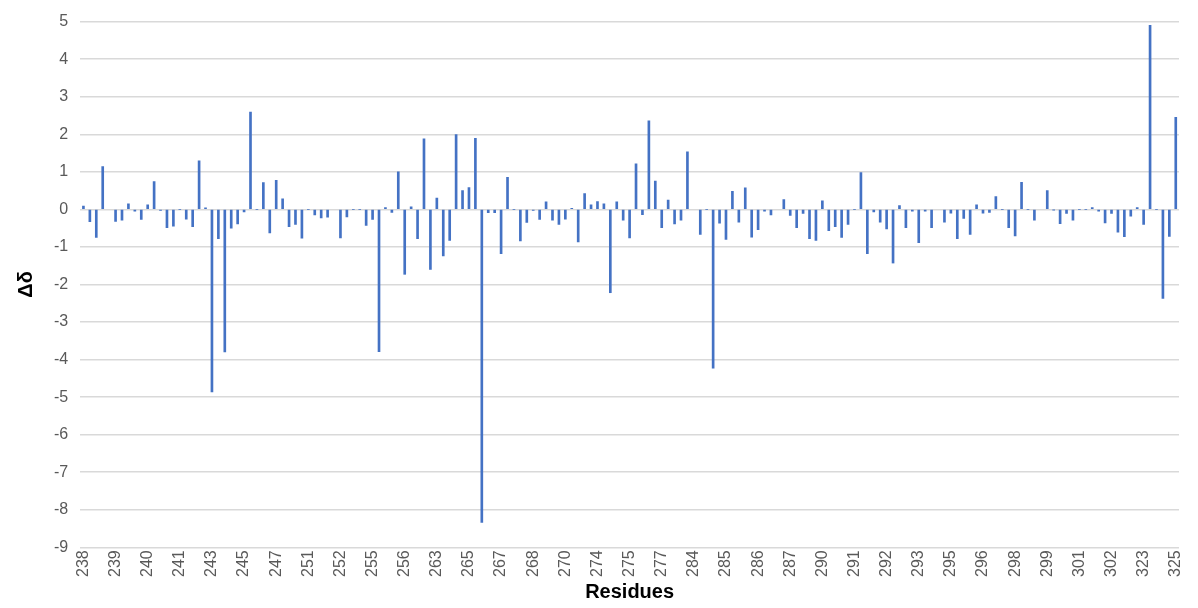 The image size is (1198, 608). What do you see at coordinates (1175, 564) in the screenshot?
I see `x-tick-label: 325` at bounding box center [1175, 564].